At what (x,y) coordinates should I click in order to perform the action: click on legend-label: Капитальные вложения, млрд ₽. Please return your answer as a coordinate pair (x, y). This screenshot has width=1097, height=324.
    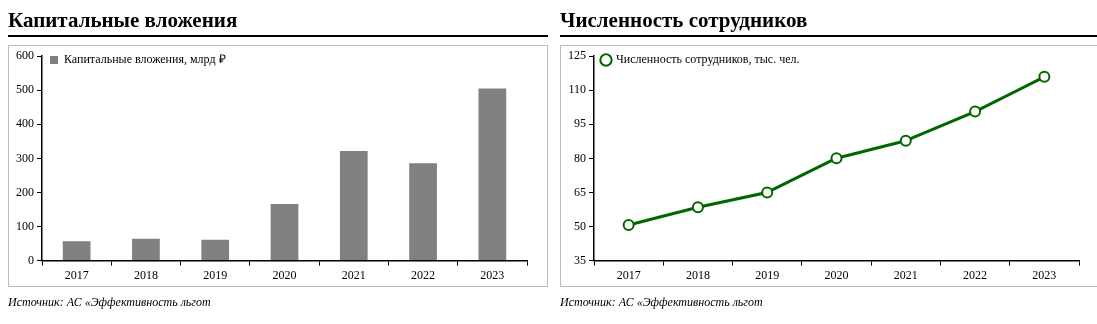
    Looking at the image, I should click on (145, 59).